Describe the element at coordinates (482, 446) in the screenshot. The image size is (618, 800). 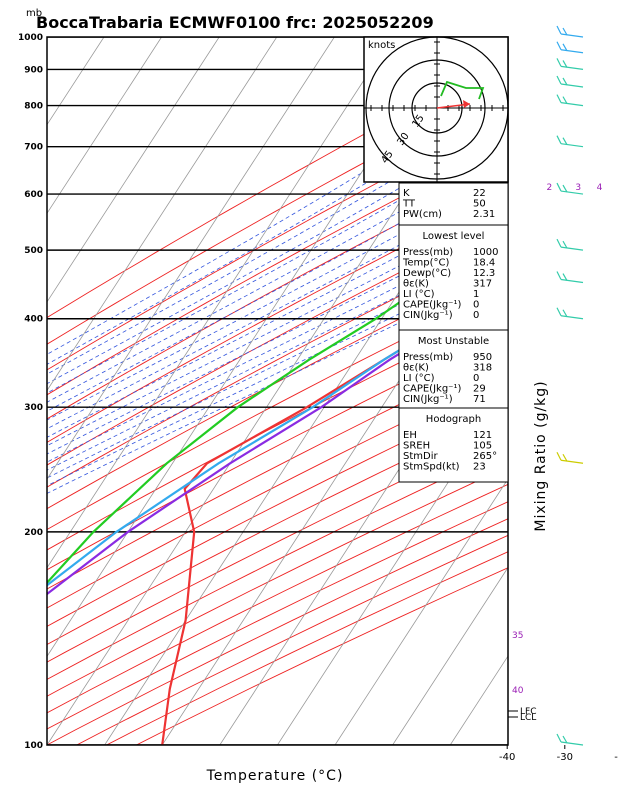
I see `index-value: 105` at that location.